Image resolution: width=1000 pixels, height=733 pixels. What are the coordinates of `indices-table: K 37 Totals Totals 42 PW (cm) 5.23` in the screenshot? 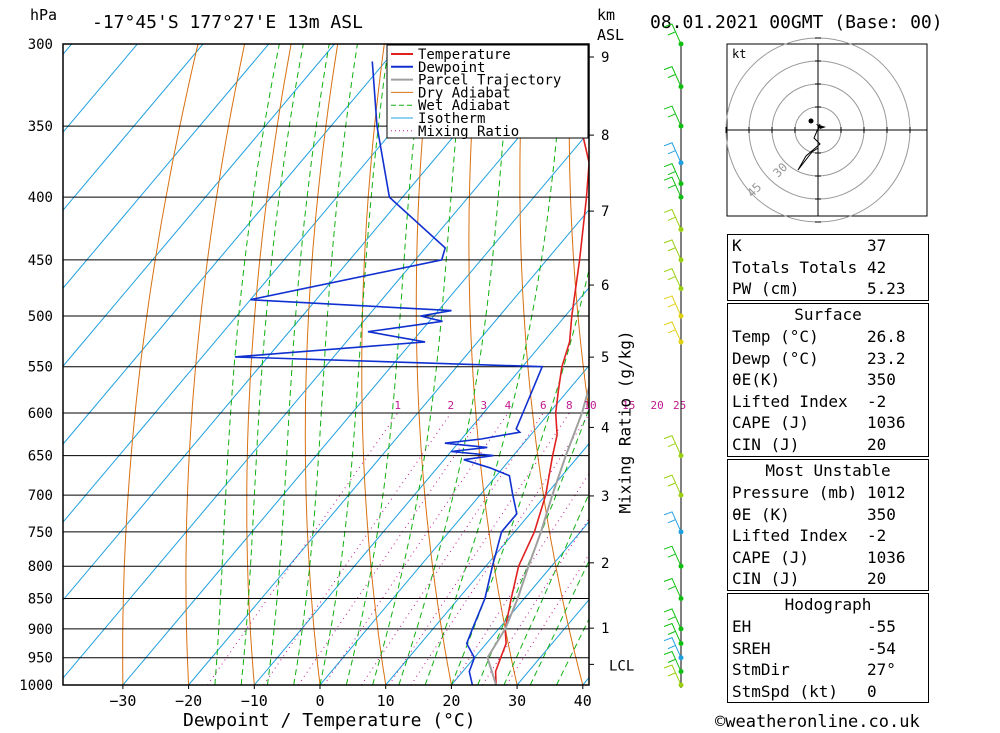 It's located at (828, 267).